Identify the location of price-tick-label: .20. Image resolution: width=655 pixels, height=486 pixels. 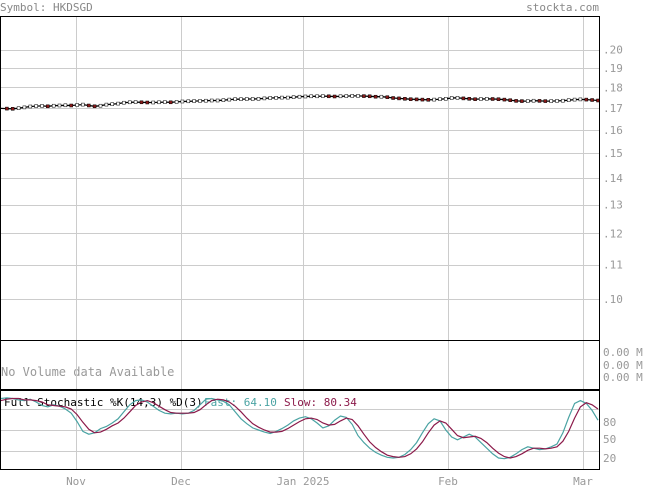
(613, 50).